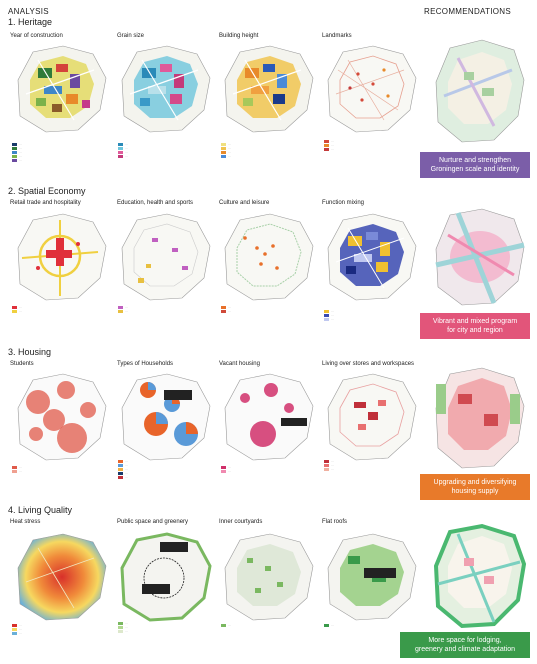 Image resolution: width=537 pixels, height=664 pixels. I want to click on section-title-living-quality: 4. Living Quality, so click(40, 510).